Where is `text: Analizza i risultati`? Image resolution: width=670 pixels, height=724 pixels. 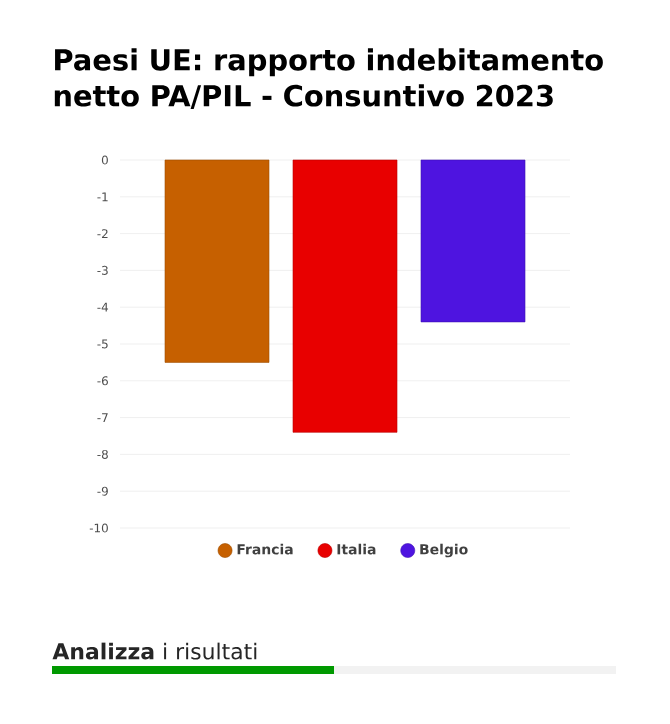
text: Analizza i risultati is located at coordinates (154, 651).